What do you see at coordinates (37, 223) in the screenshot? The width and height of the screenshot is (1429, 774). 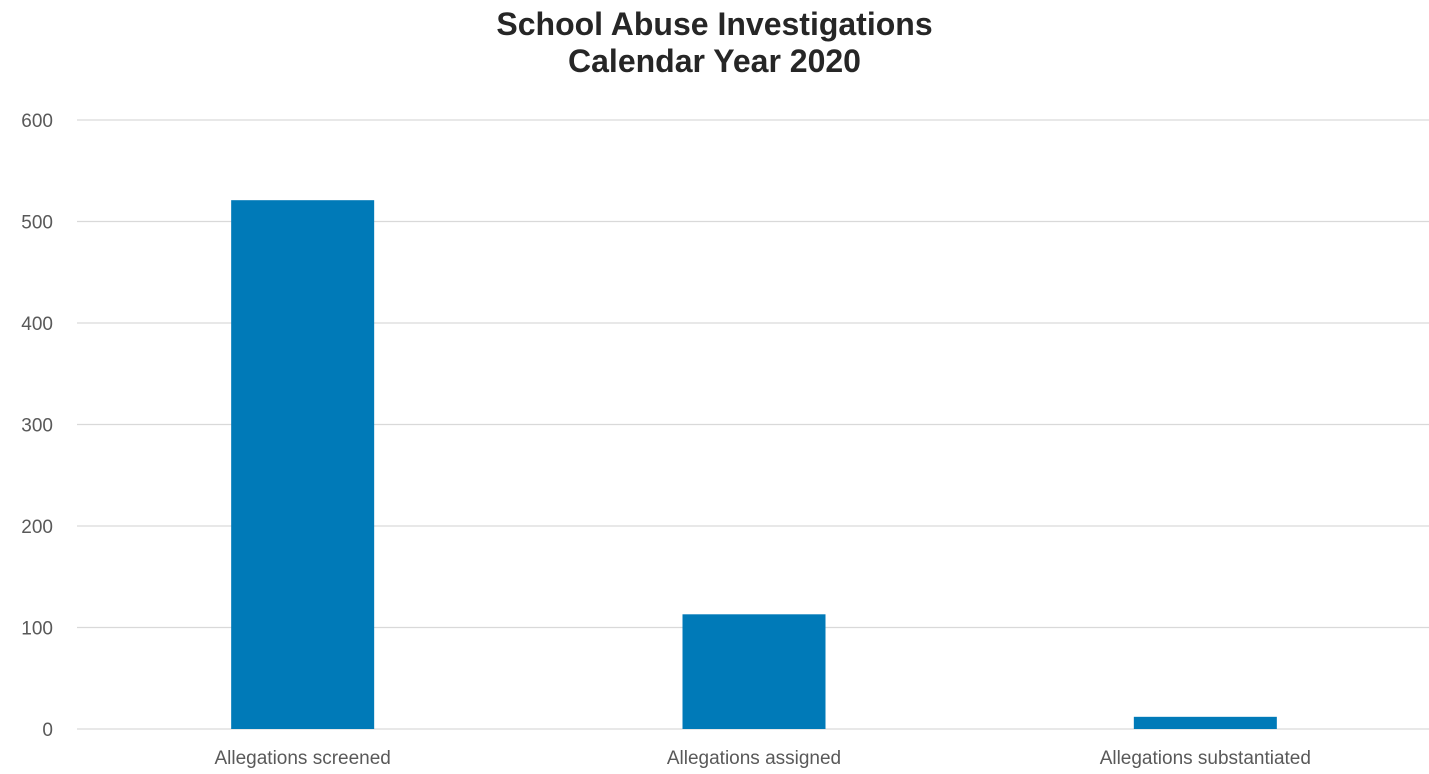 I see `y-tick-label-500: 500` at bounding box center [37, 223].